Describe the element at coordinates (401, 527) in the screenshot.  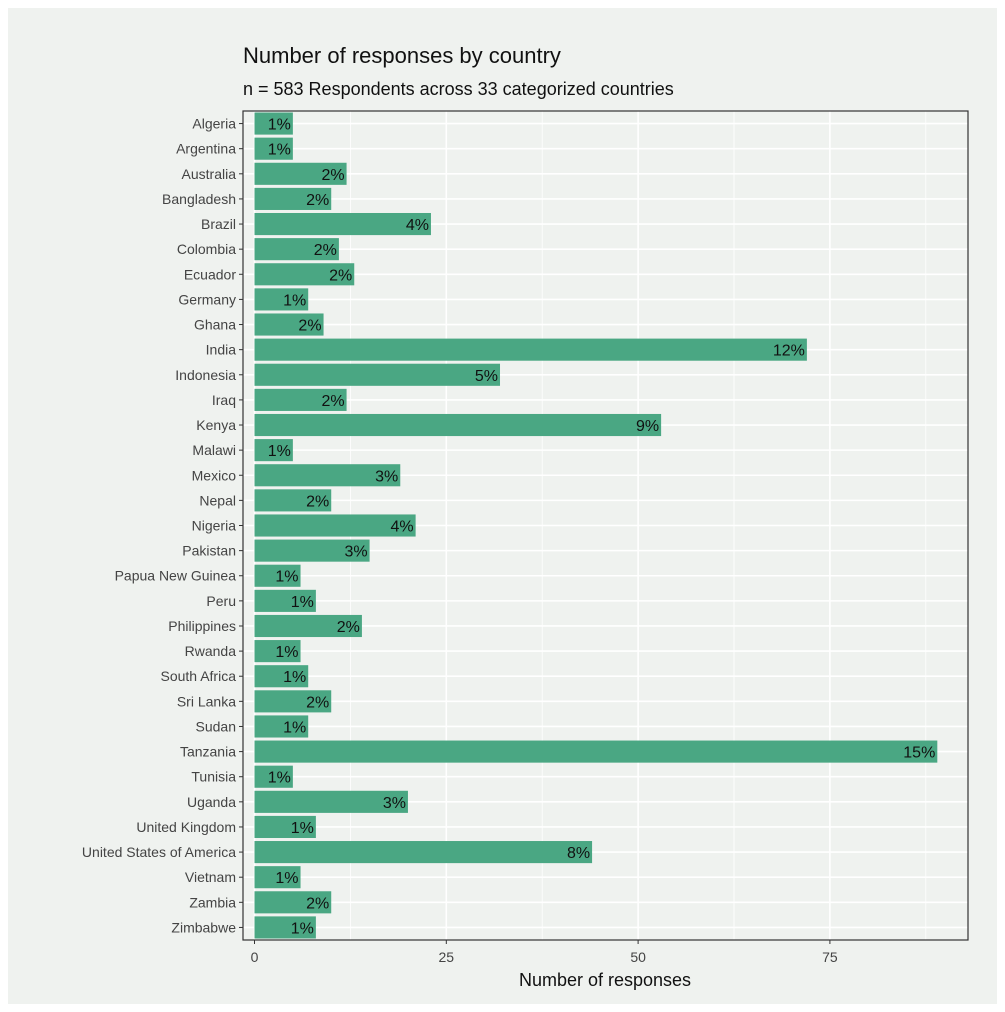
I see `data-label: 4%` at that location.